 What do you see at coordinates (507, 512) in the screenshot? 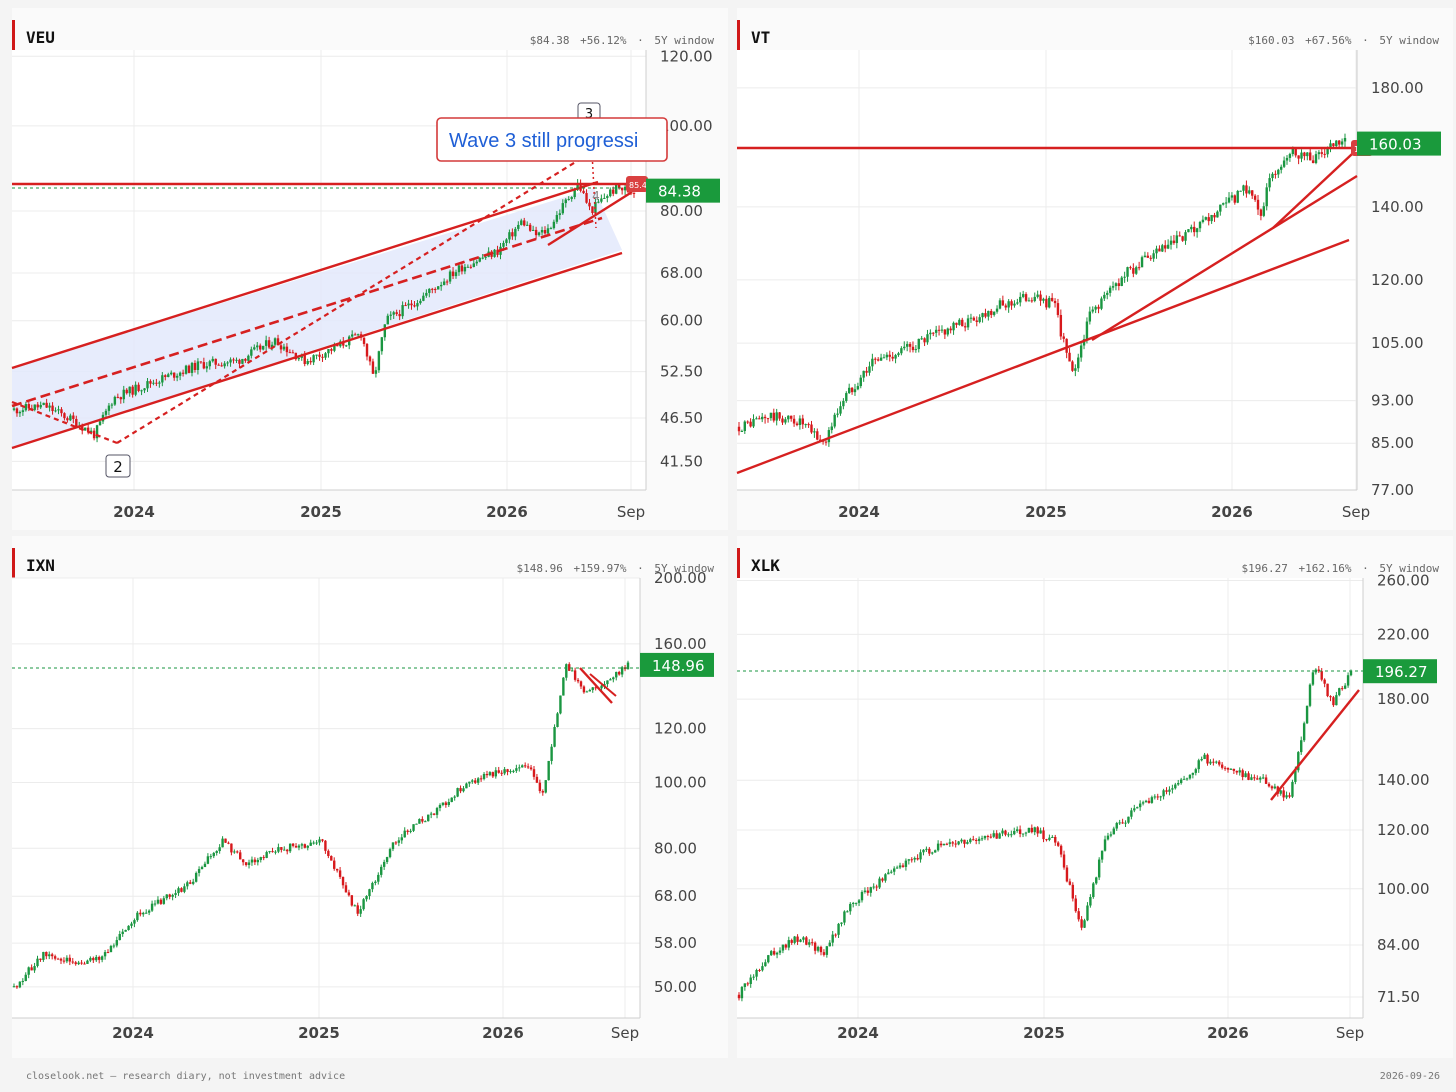
I see `x-tick-label: 2026` at bounding box center [507, 512].